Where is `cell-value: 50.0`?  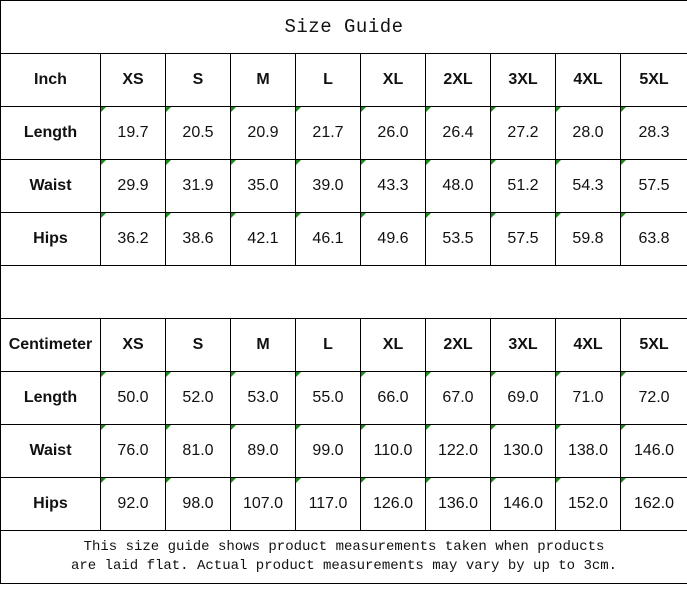 cell-value: 50.0 is located at coordinates (133, 397).